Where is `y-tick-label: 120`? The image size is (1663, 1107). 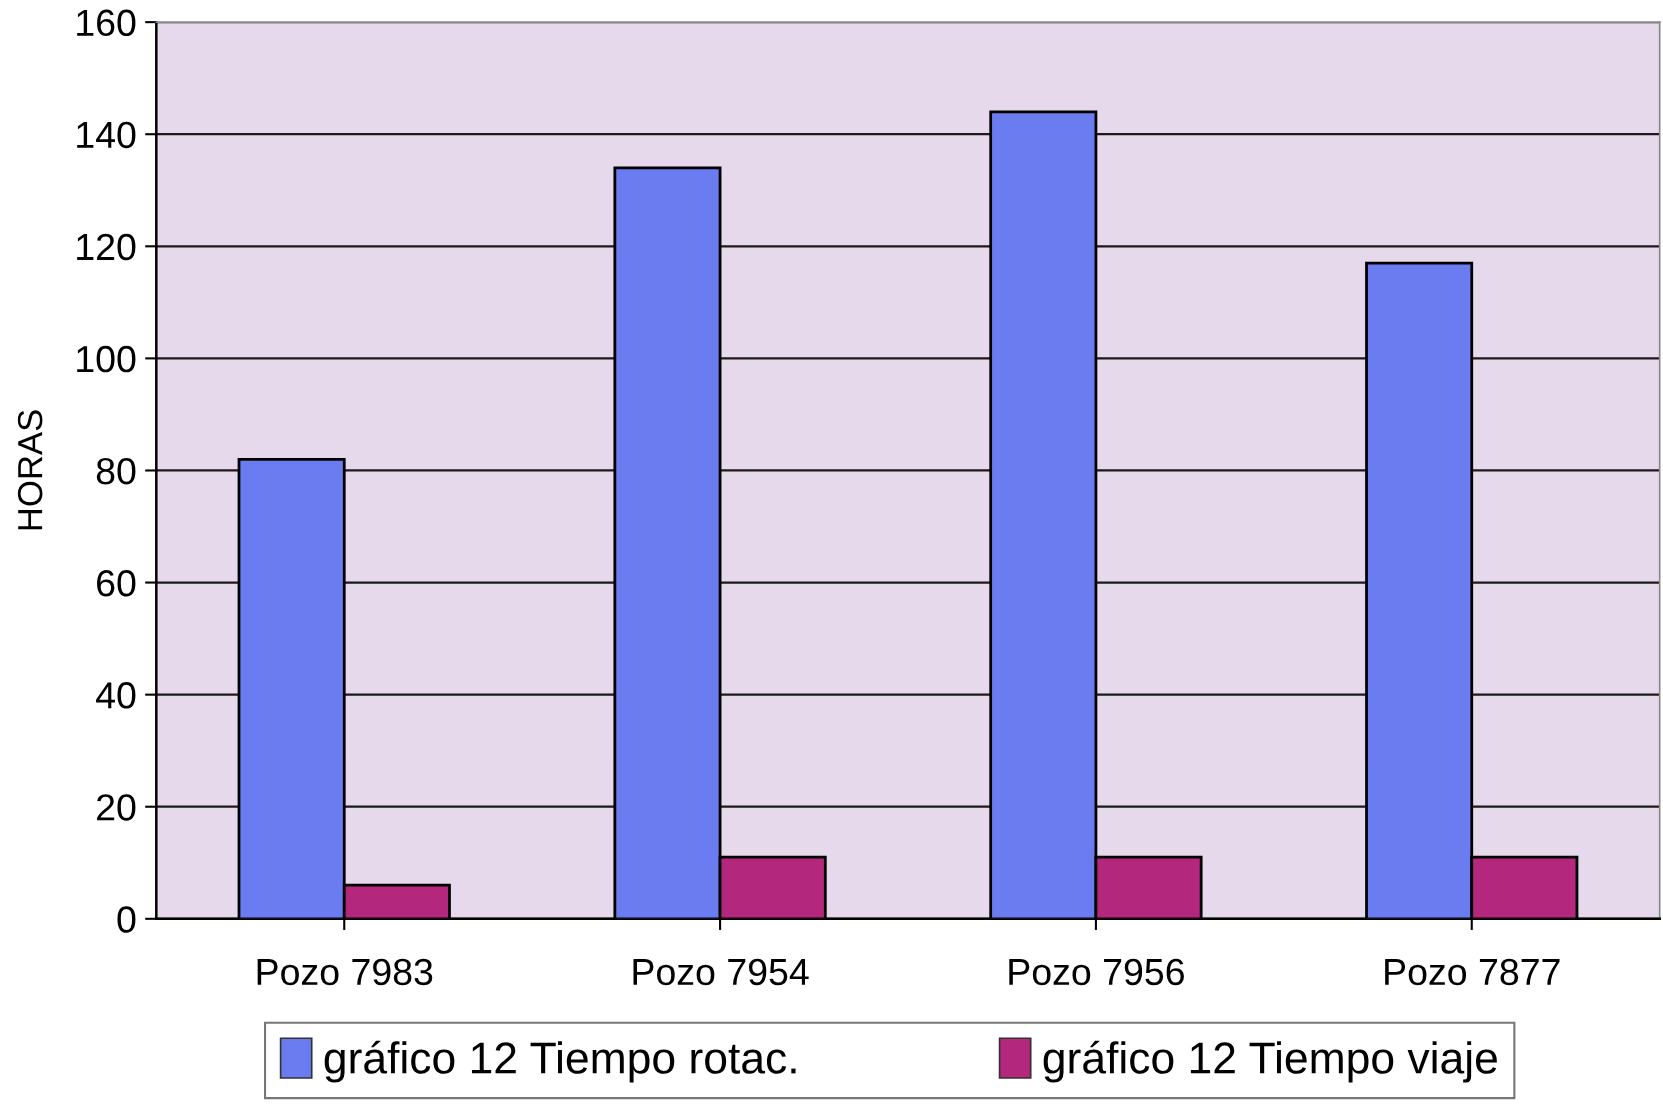
y-tick-label: 120 is located at coordinates (106, 247).